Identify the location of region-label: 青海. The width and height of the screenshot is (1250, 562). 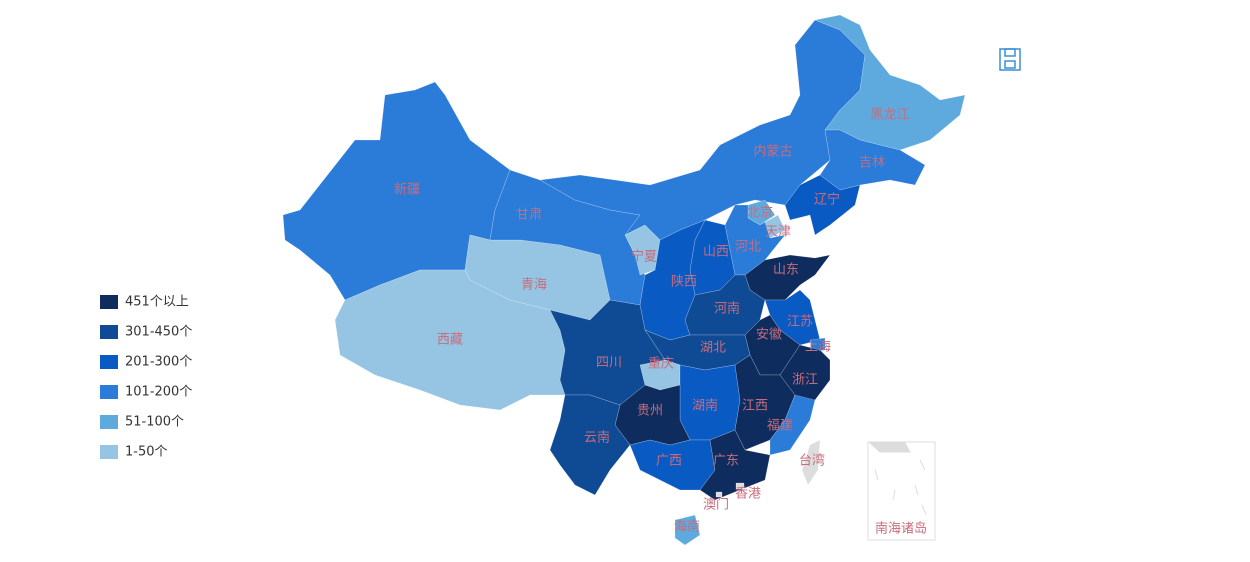
(534, 285).